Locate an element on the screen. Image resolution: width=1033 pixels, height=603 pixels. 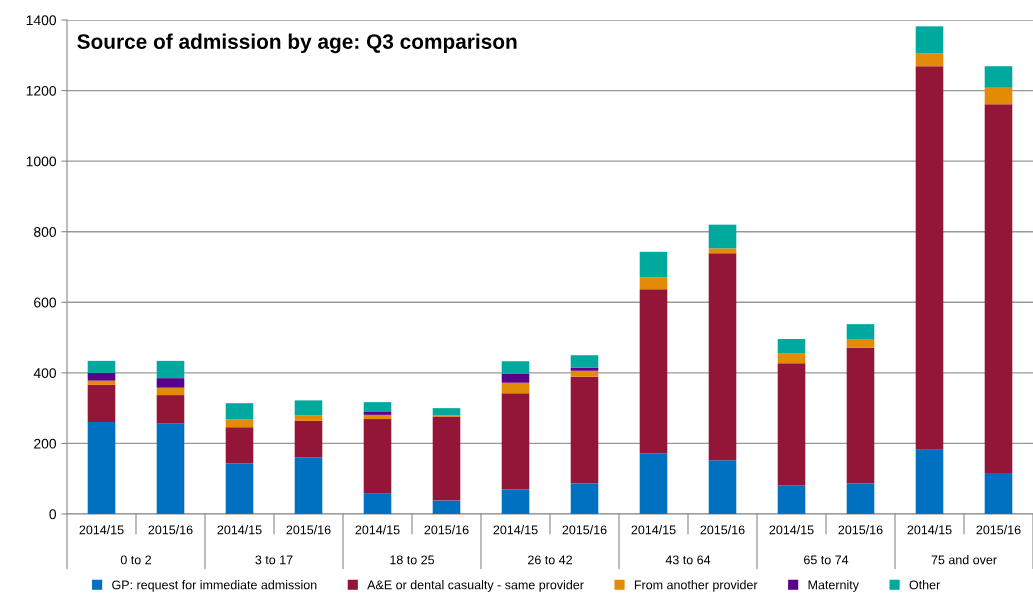
legend-label: GP: request for immediate admission is located at coordinates (214, 586).